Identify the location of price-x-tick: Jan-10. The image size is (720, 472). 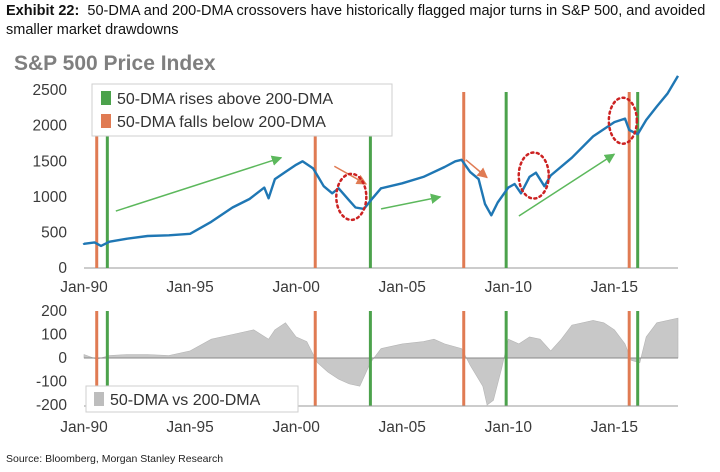
(509, 287).